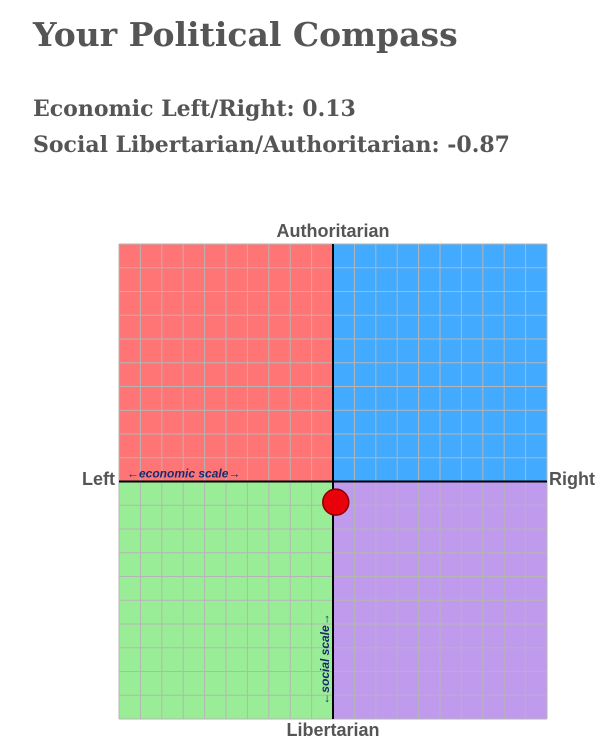 The height and width of the screenshot is (747, 613). I want to click on axis-label-left: Left, so click(98, 479).